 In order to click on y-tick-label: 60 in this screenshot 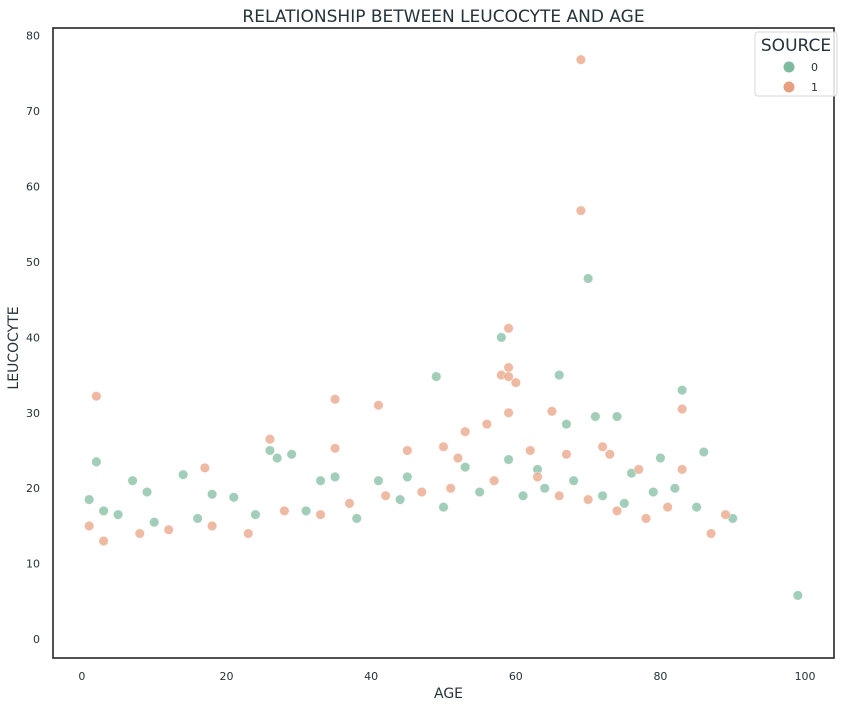, I will do `click(33, 186)`.